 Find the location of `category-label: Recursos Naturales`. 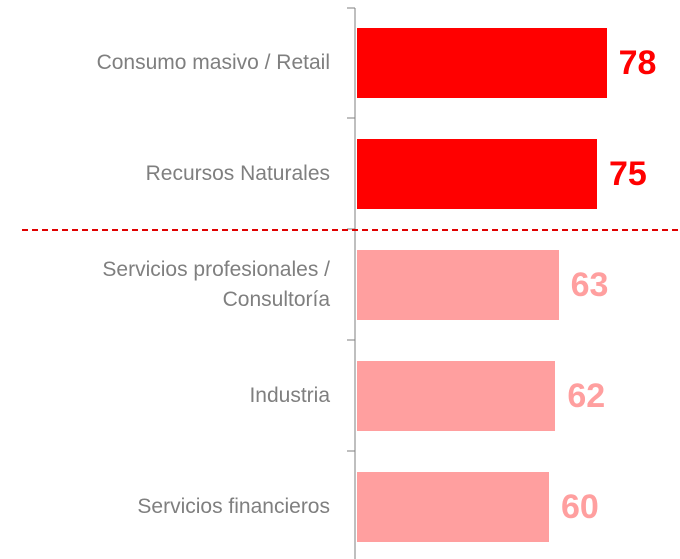

category-label: Recursos Naturales is located at coordinates (237, 173).